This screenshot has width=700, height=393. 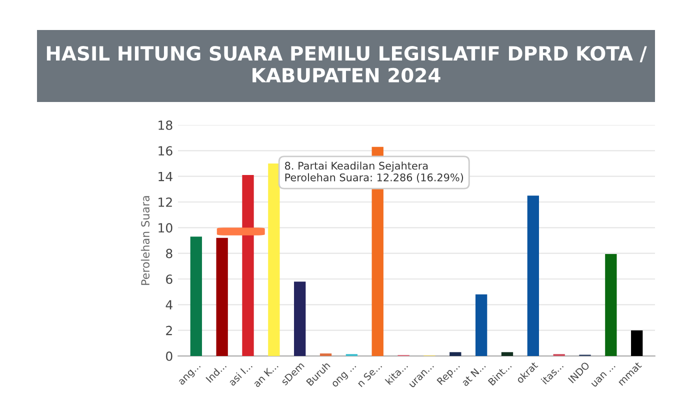 What do you see at coordinates (165, 228) in the screenshot?
I see `y-tick-label: 10` at bounding box center [165, 228].